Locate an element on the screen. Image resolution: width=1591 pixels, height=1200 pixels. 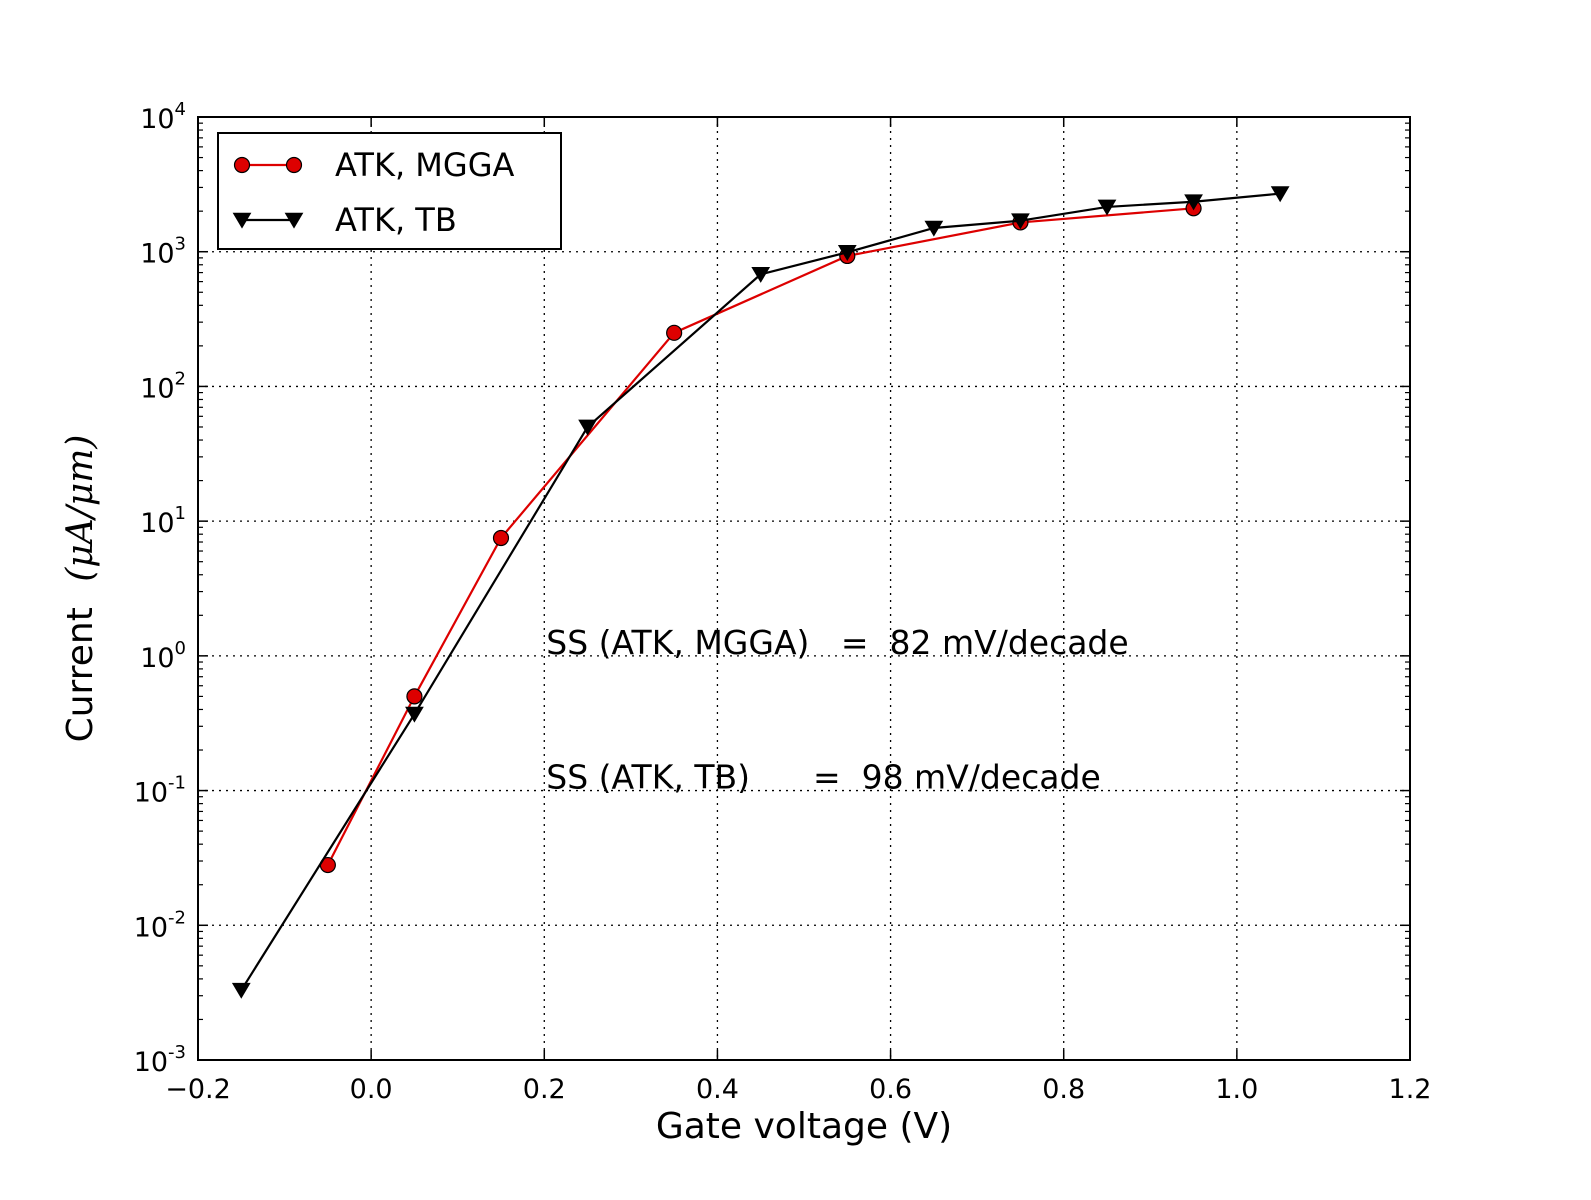
y-tick-label: 10⁴ is located at coordinates (163, 117).